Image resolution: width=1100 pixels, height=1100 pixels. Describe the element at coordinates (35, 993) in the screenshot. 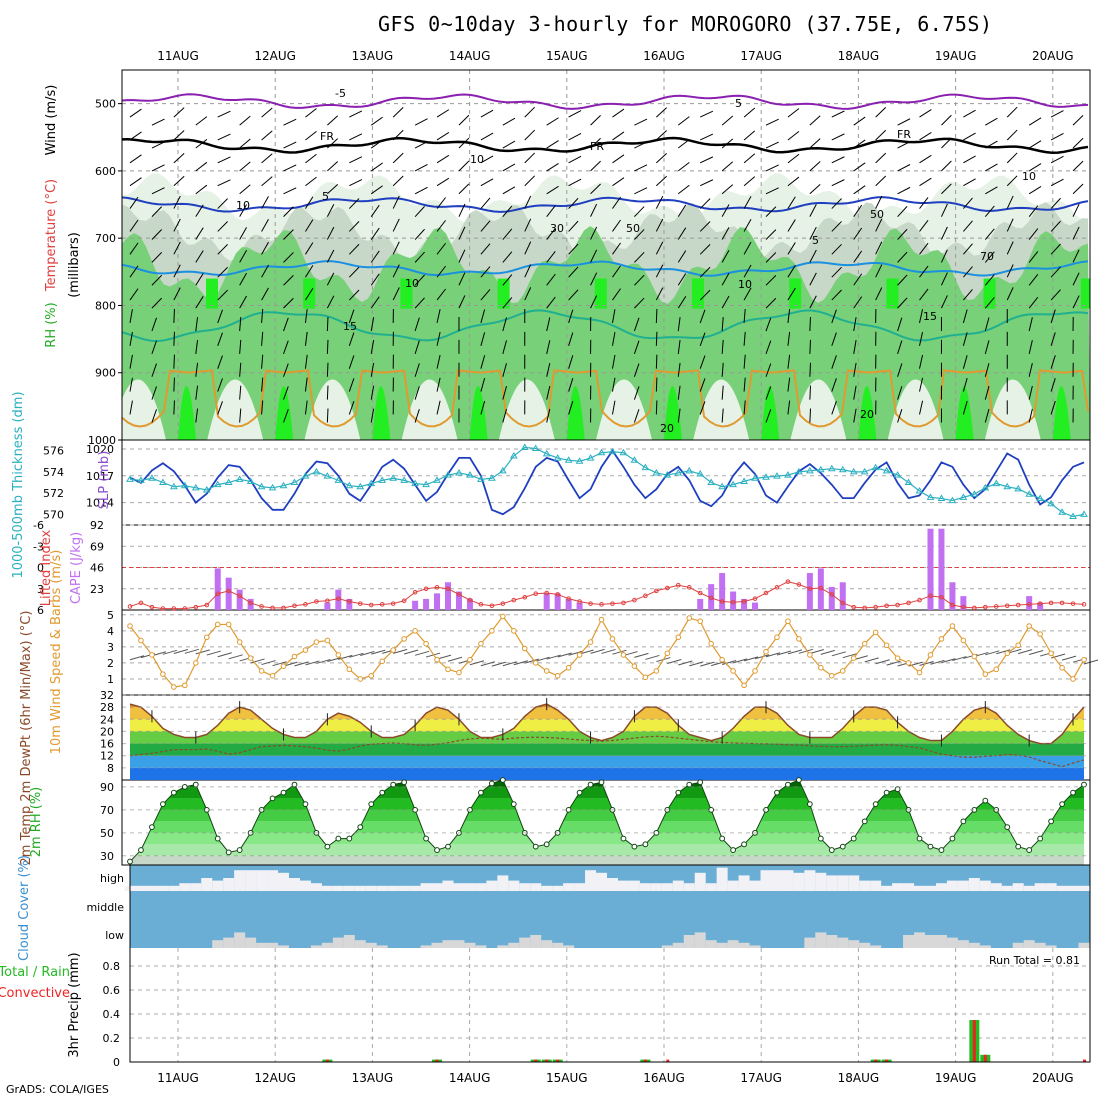

I see `convective-label: Convective` at that location.